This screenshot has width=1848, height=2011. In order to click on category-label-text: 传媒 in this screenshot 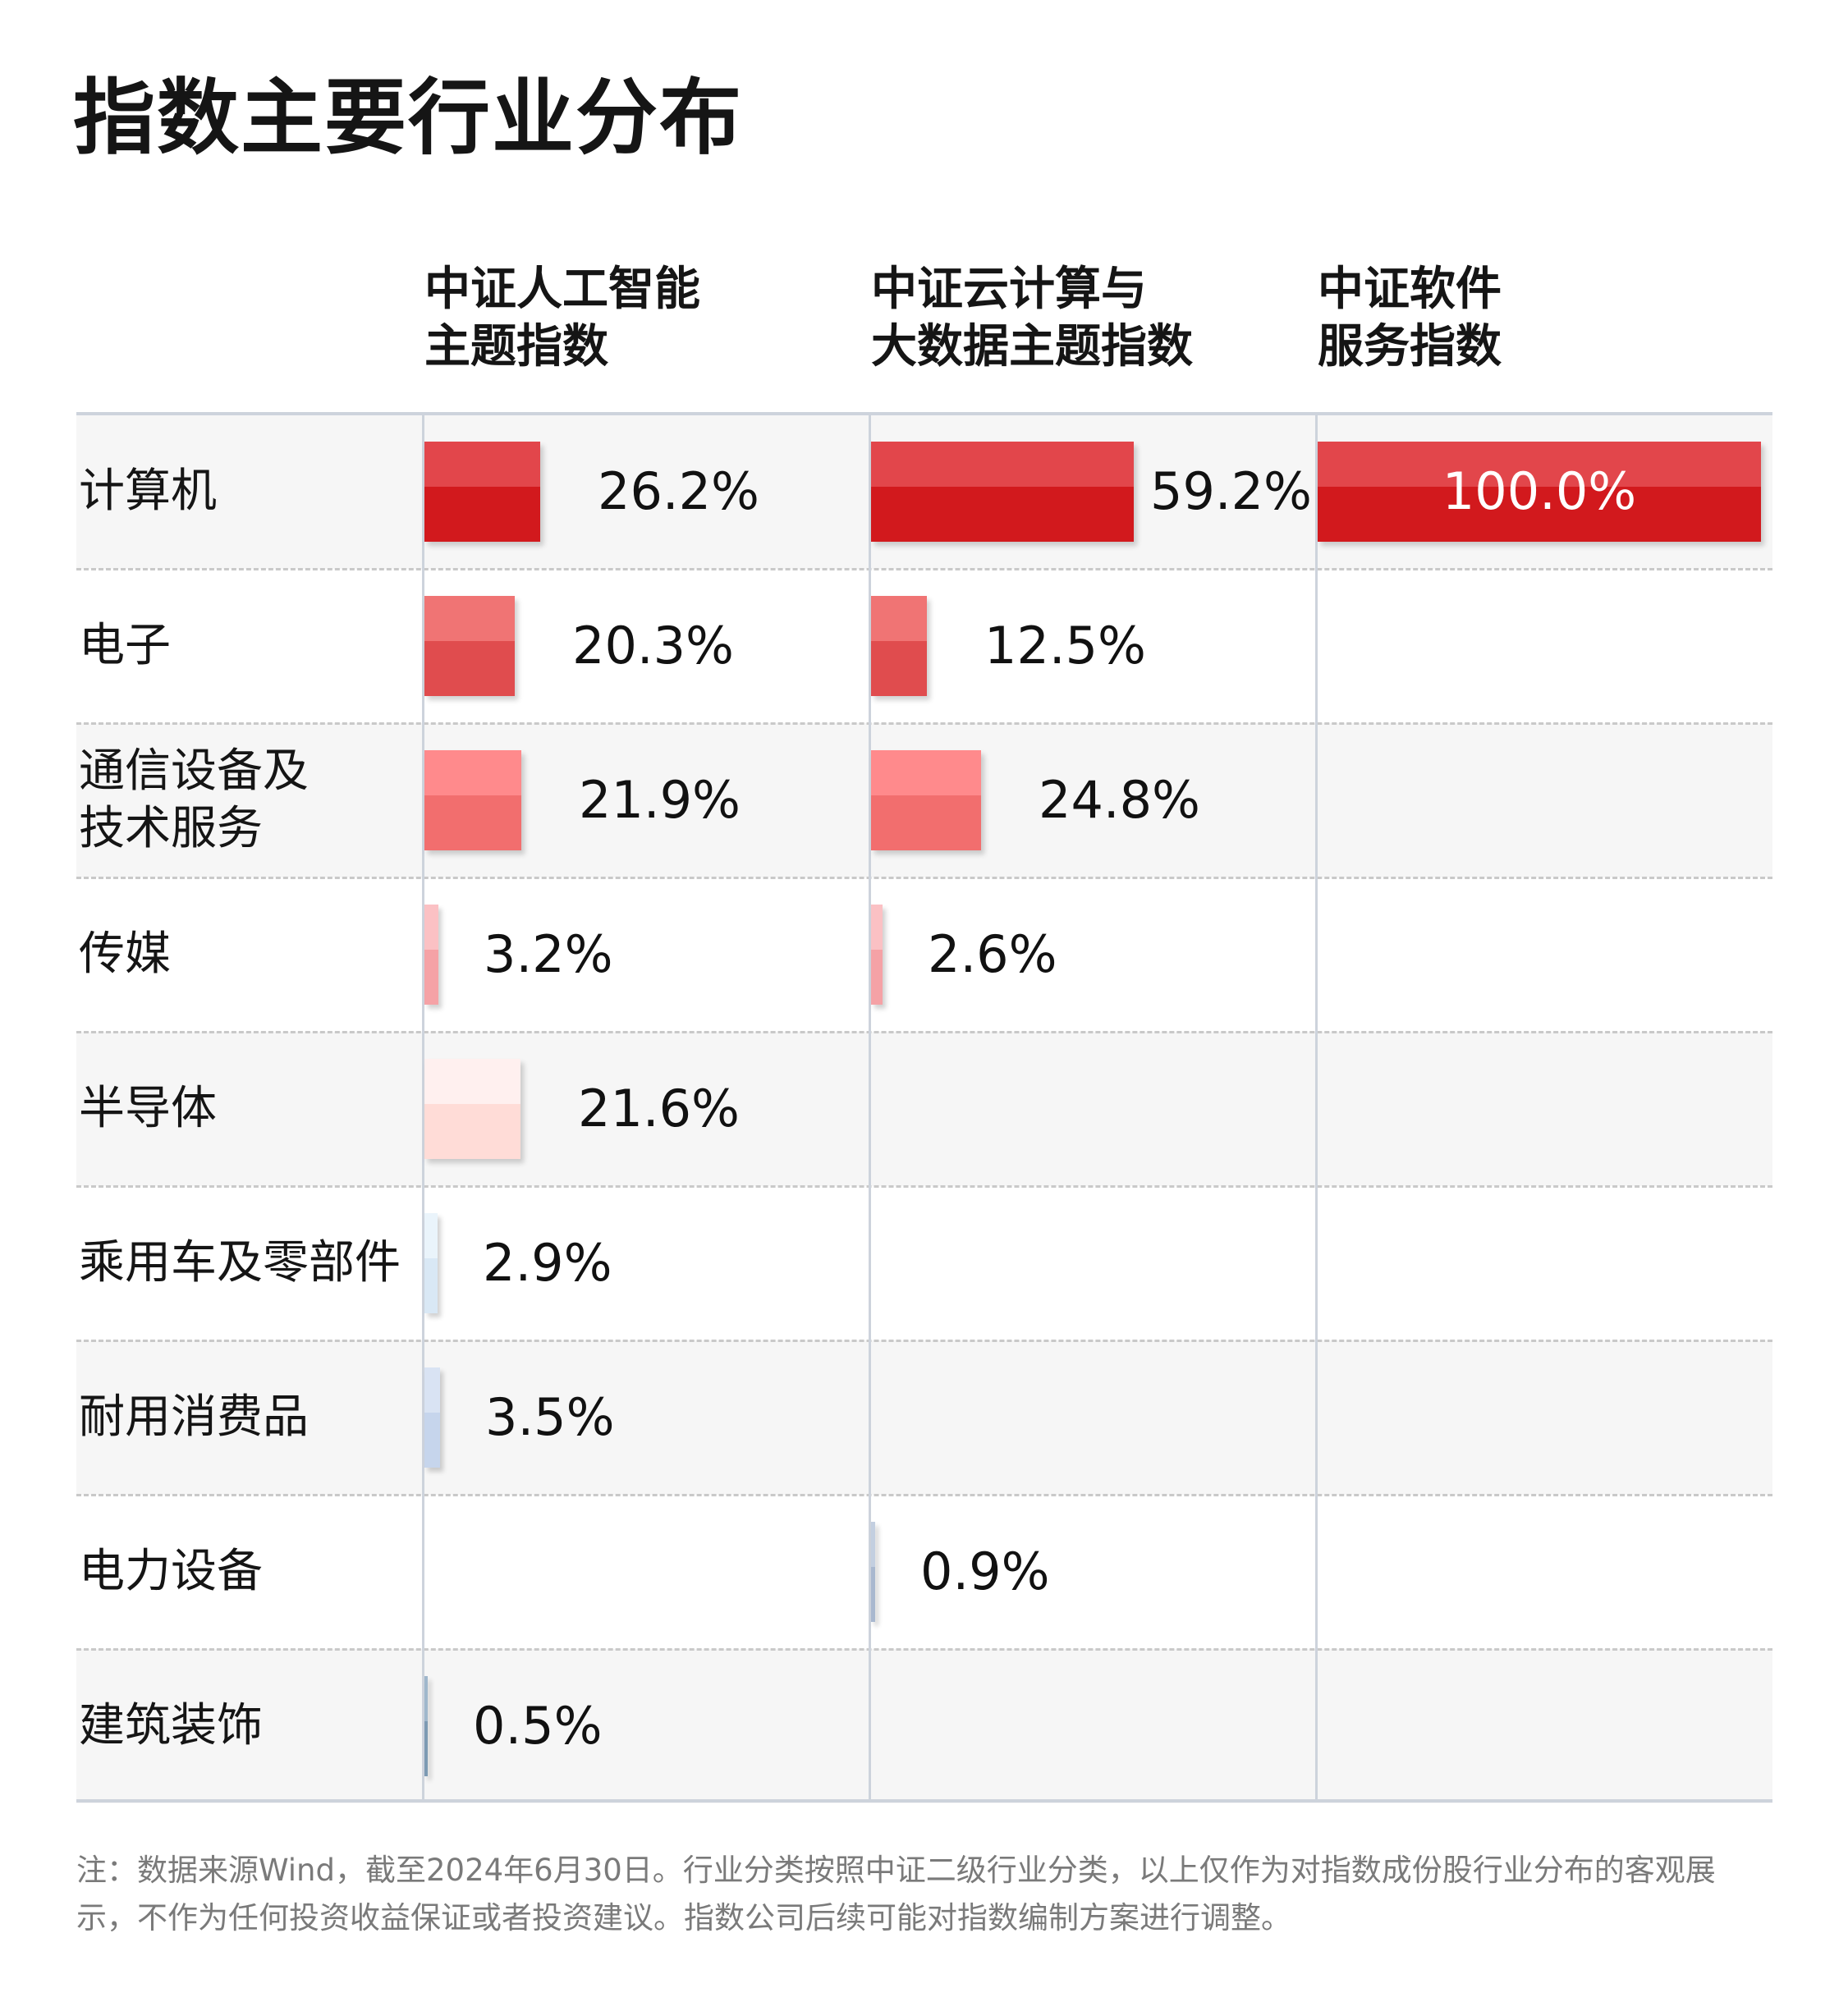, I will do `click(125, 954)`.